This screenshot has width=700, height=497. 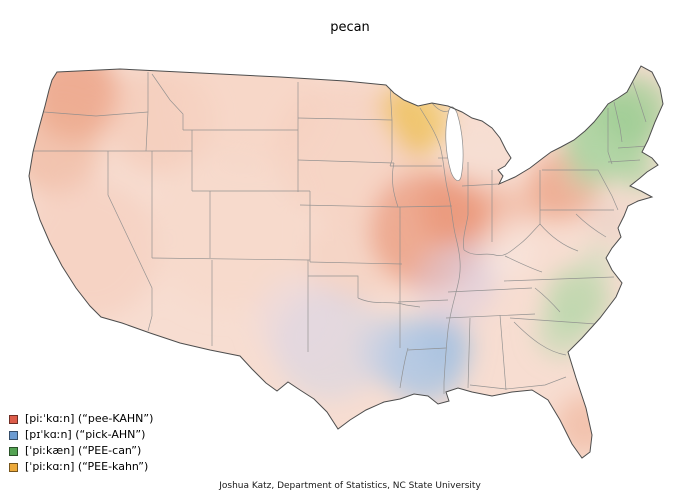 I want to click on legend-swatch-pick-ahn-blue, so click(x=13, y=435).